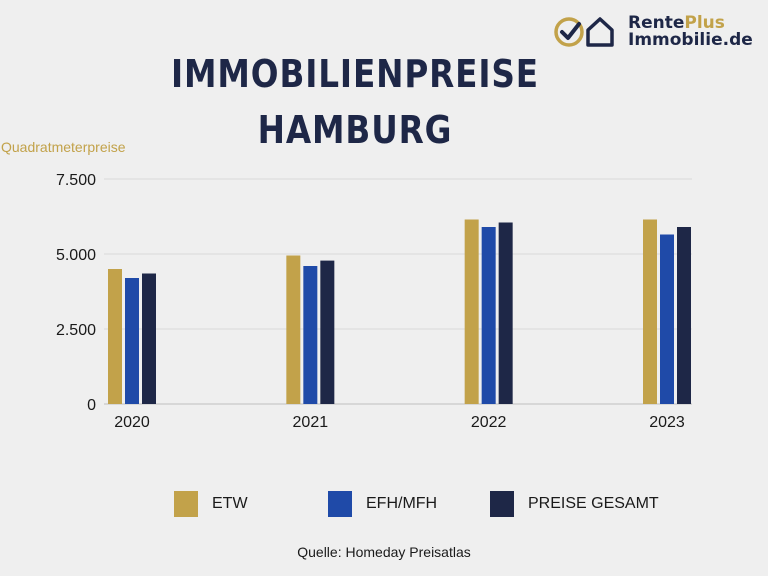 This screenshot has width=768, height=576. I want to click on bar-efh-mfh-2021, so click(310, 335).